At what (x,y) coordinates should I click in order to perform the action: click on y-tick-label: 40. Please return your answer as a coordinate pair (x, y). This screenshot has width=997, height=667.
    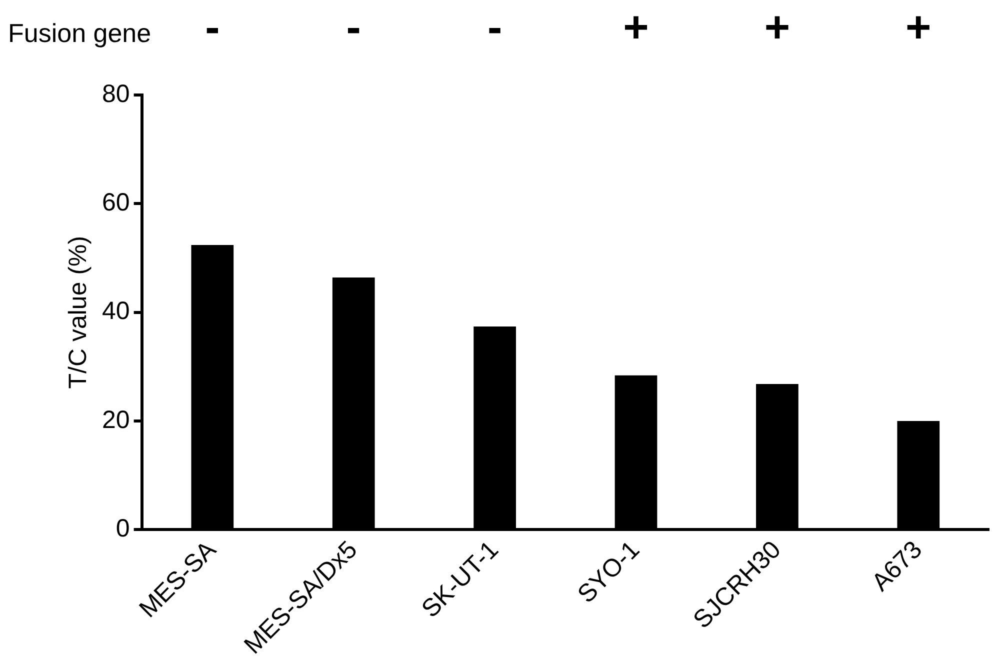
    Looking at the image, I should click on (116, 311).